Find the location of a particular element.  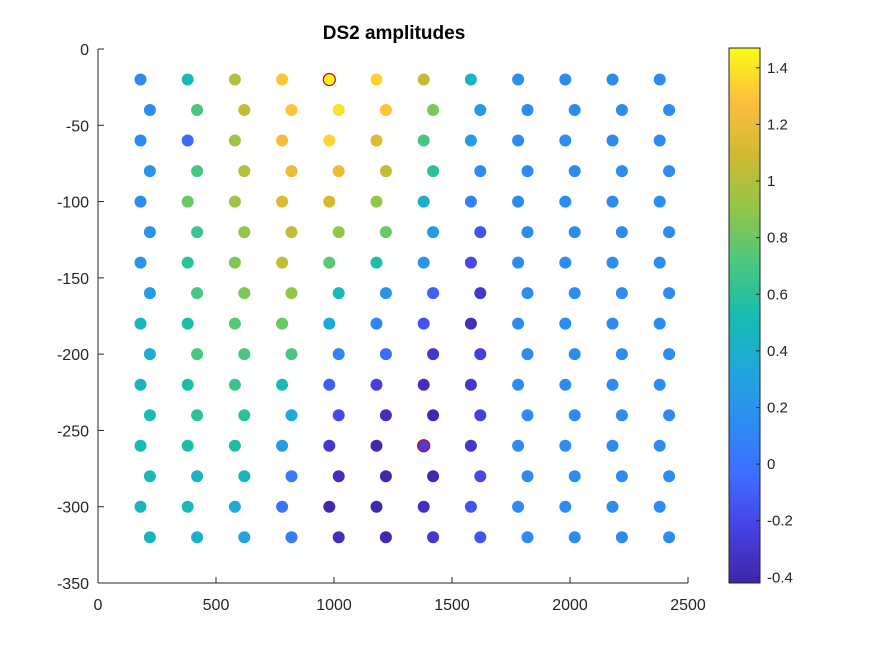

colorbar-frame is located at coordinates (744, 315).